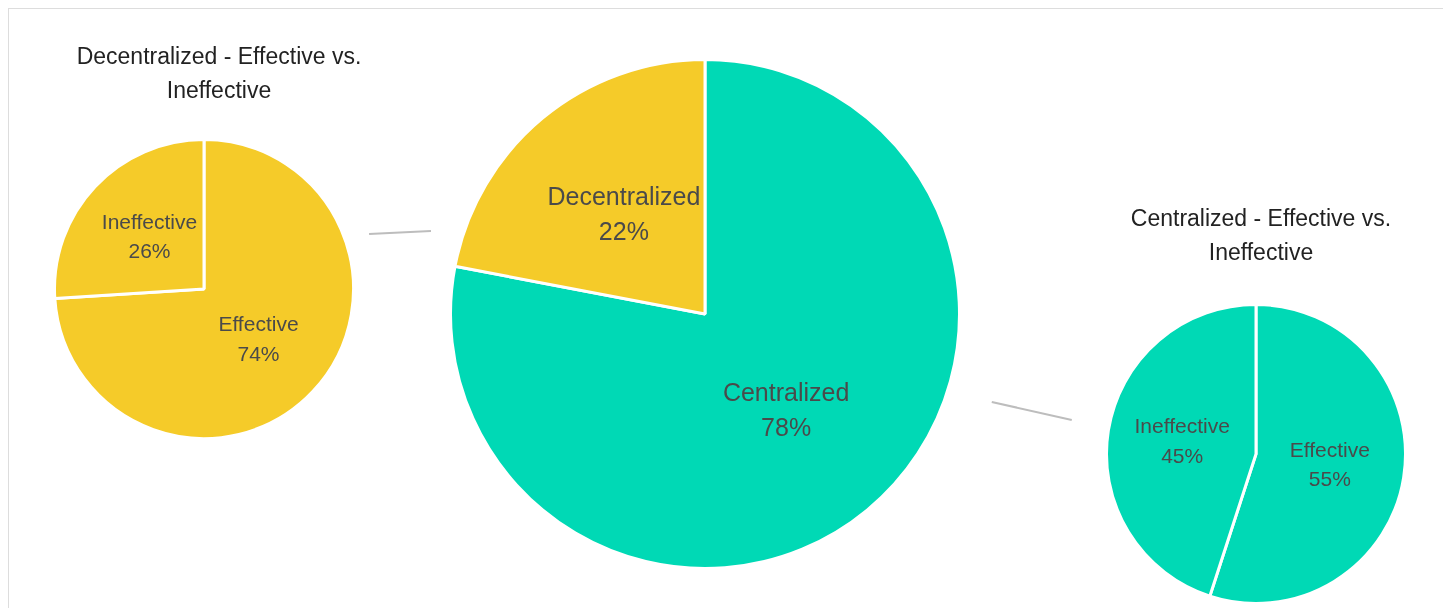 Image resolution: width=1450 pixels, height=615 pixels. I want to click on data-label: 22%, so click(623, 231).